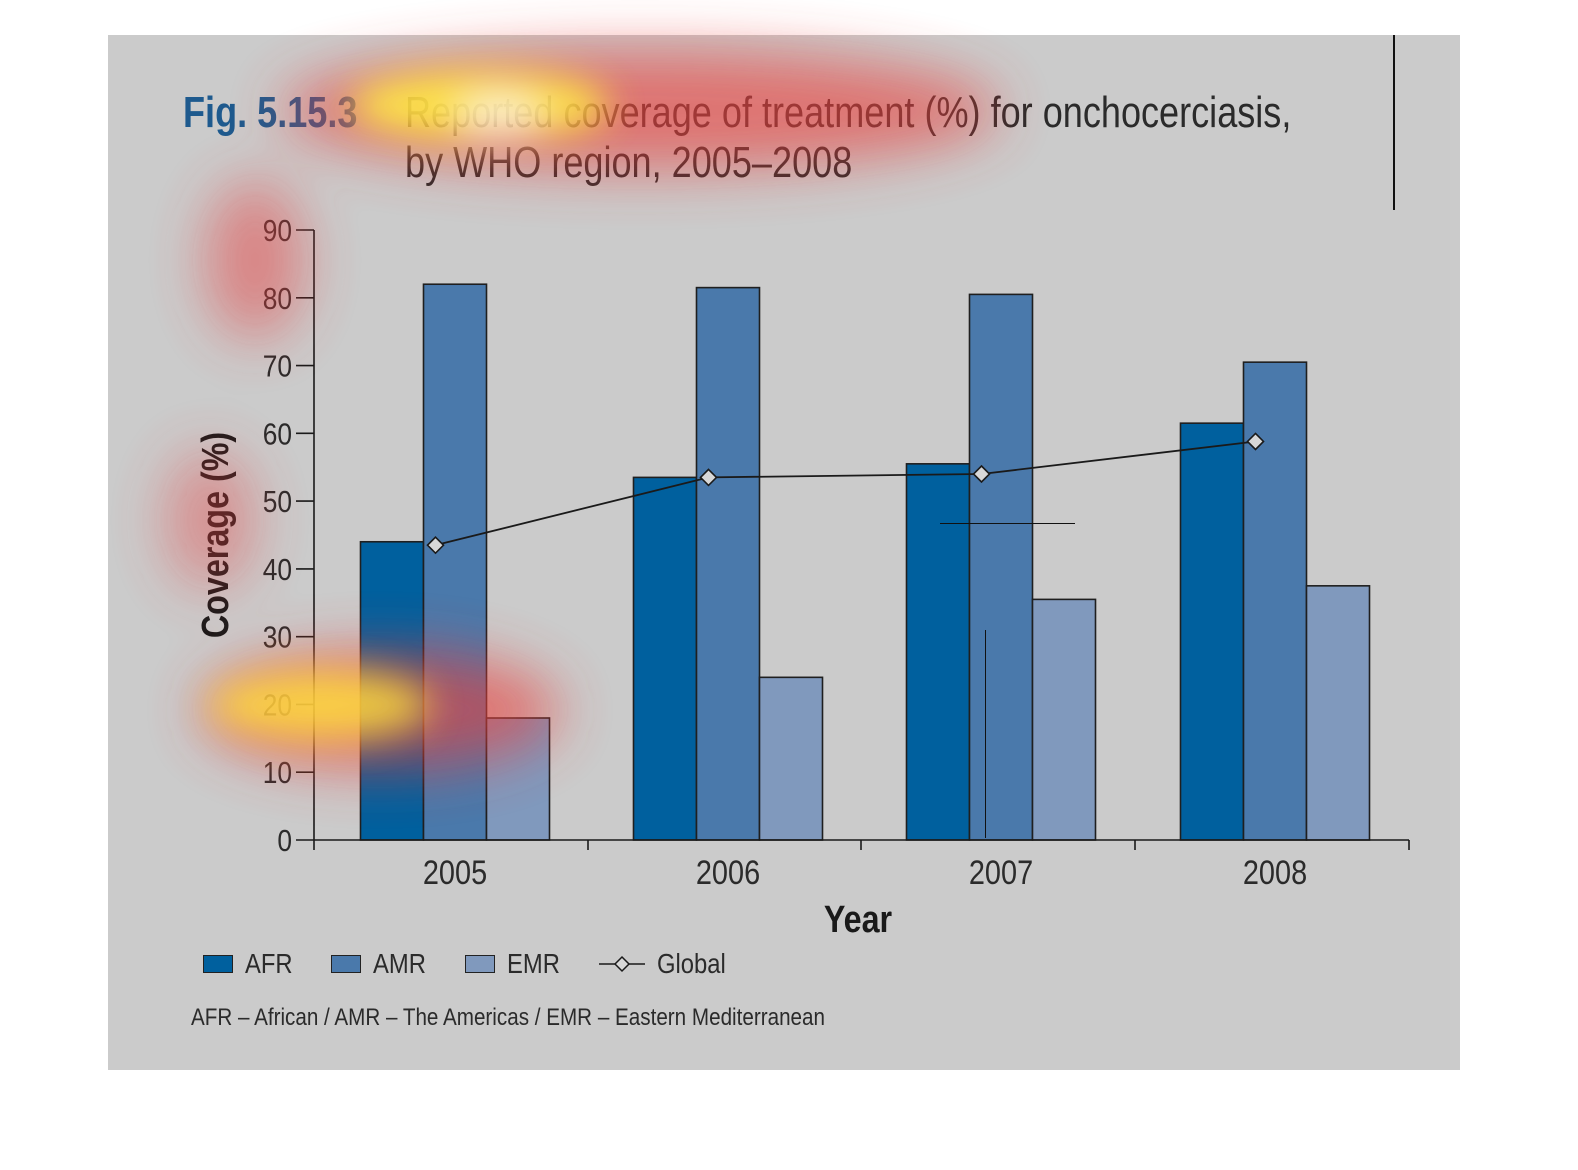 Image resolution: width=1578 pixels, height=1170 pixels. I want to click on bar-amr-2005, so click(455, 562).